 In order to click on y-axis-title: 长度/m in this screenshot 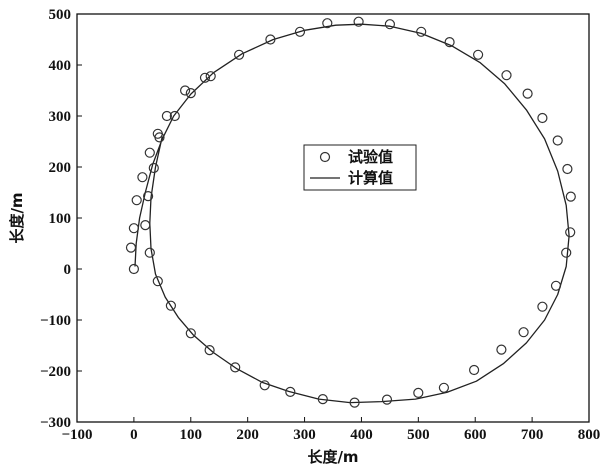, I will do `click(17, 217)`.